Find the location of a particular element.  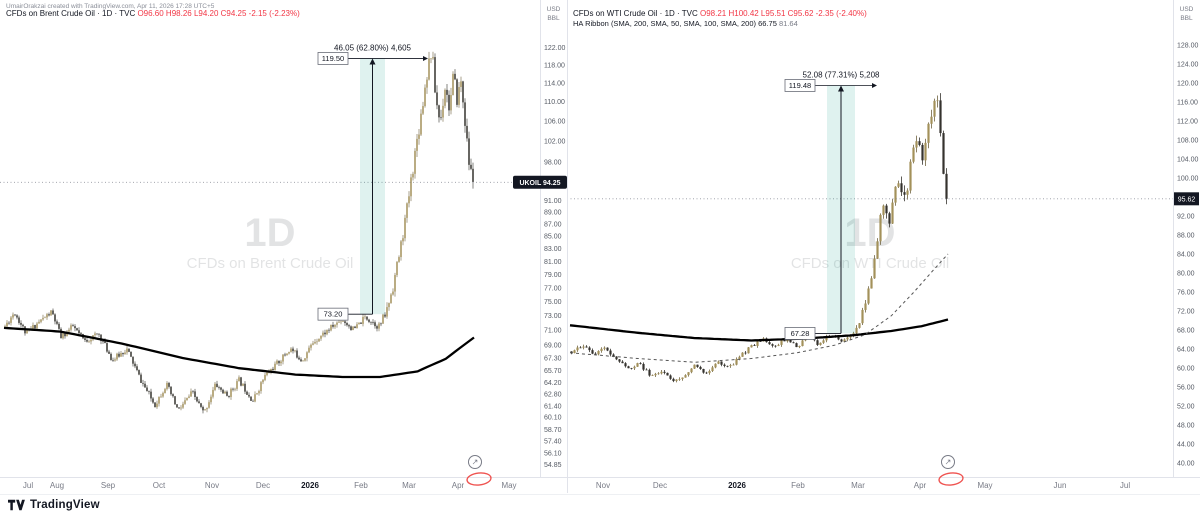

price-tick-label: 92.00 is located at coordinates (1186, 217).